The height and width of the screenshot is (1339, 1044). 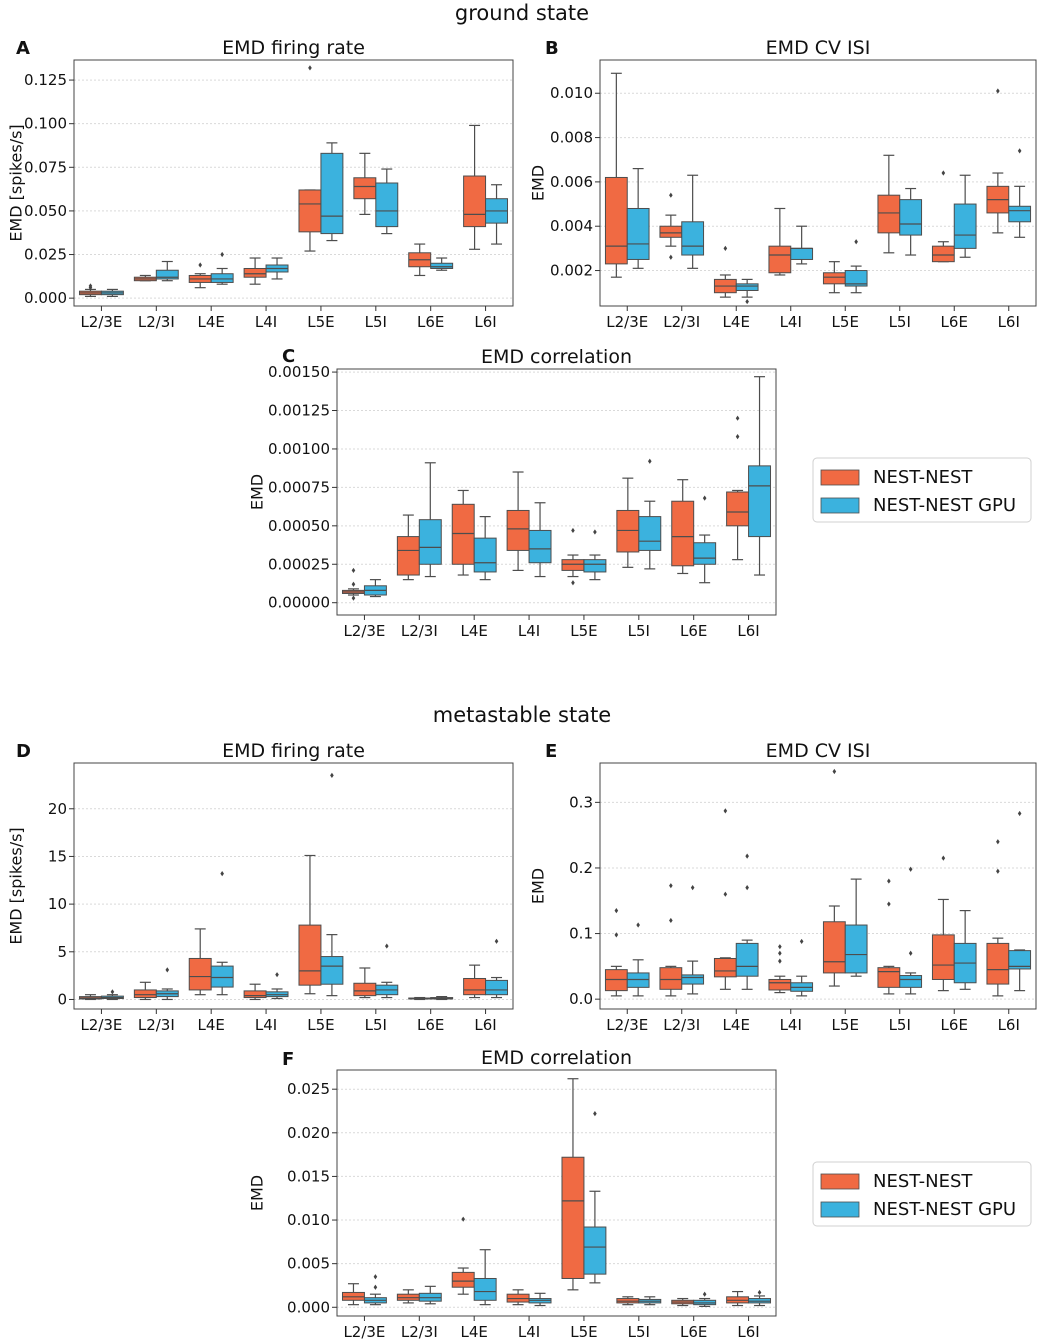 I want to click on panel-letter: F, so click(x=288, y=1059).